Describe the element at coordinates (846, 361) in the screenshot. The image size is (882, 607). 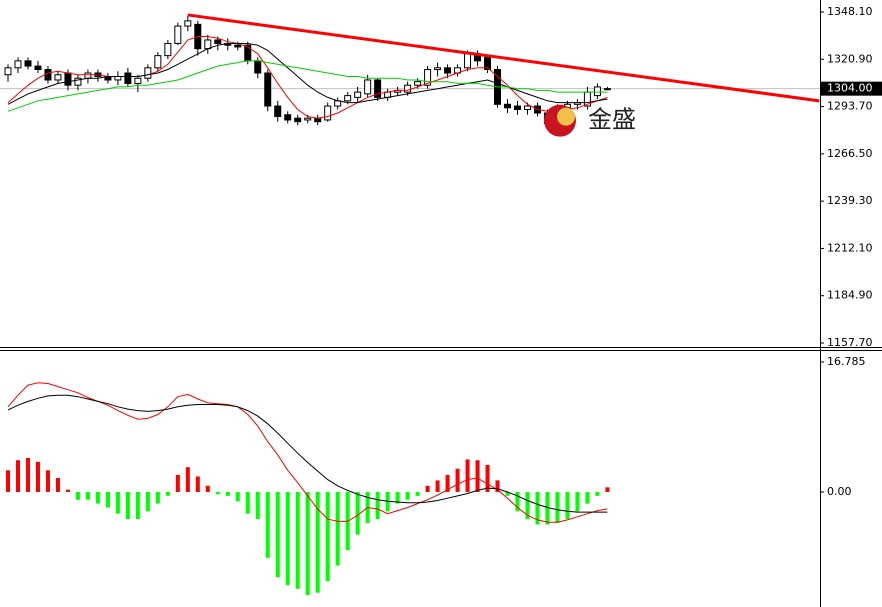
I see `y-tick-label: 16.785` at that location.